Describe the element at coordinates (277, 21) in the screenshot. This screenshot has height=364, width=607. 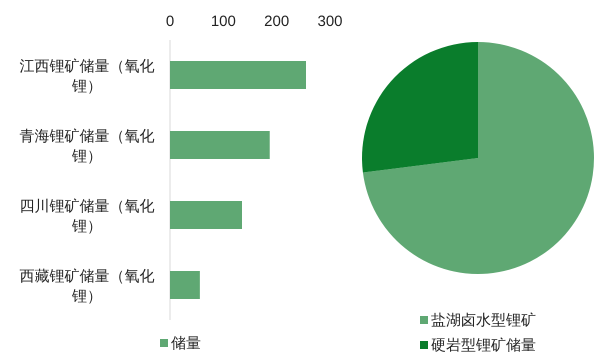
I see `x-tick-label: 200` at that location.